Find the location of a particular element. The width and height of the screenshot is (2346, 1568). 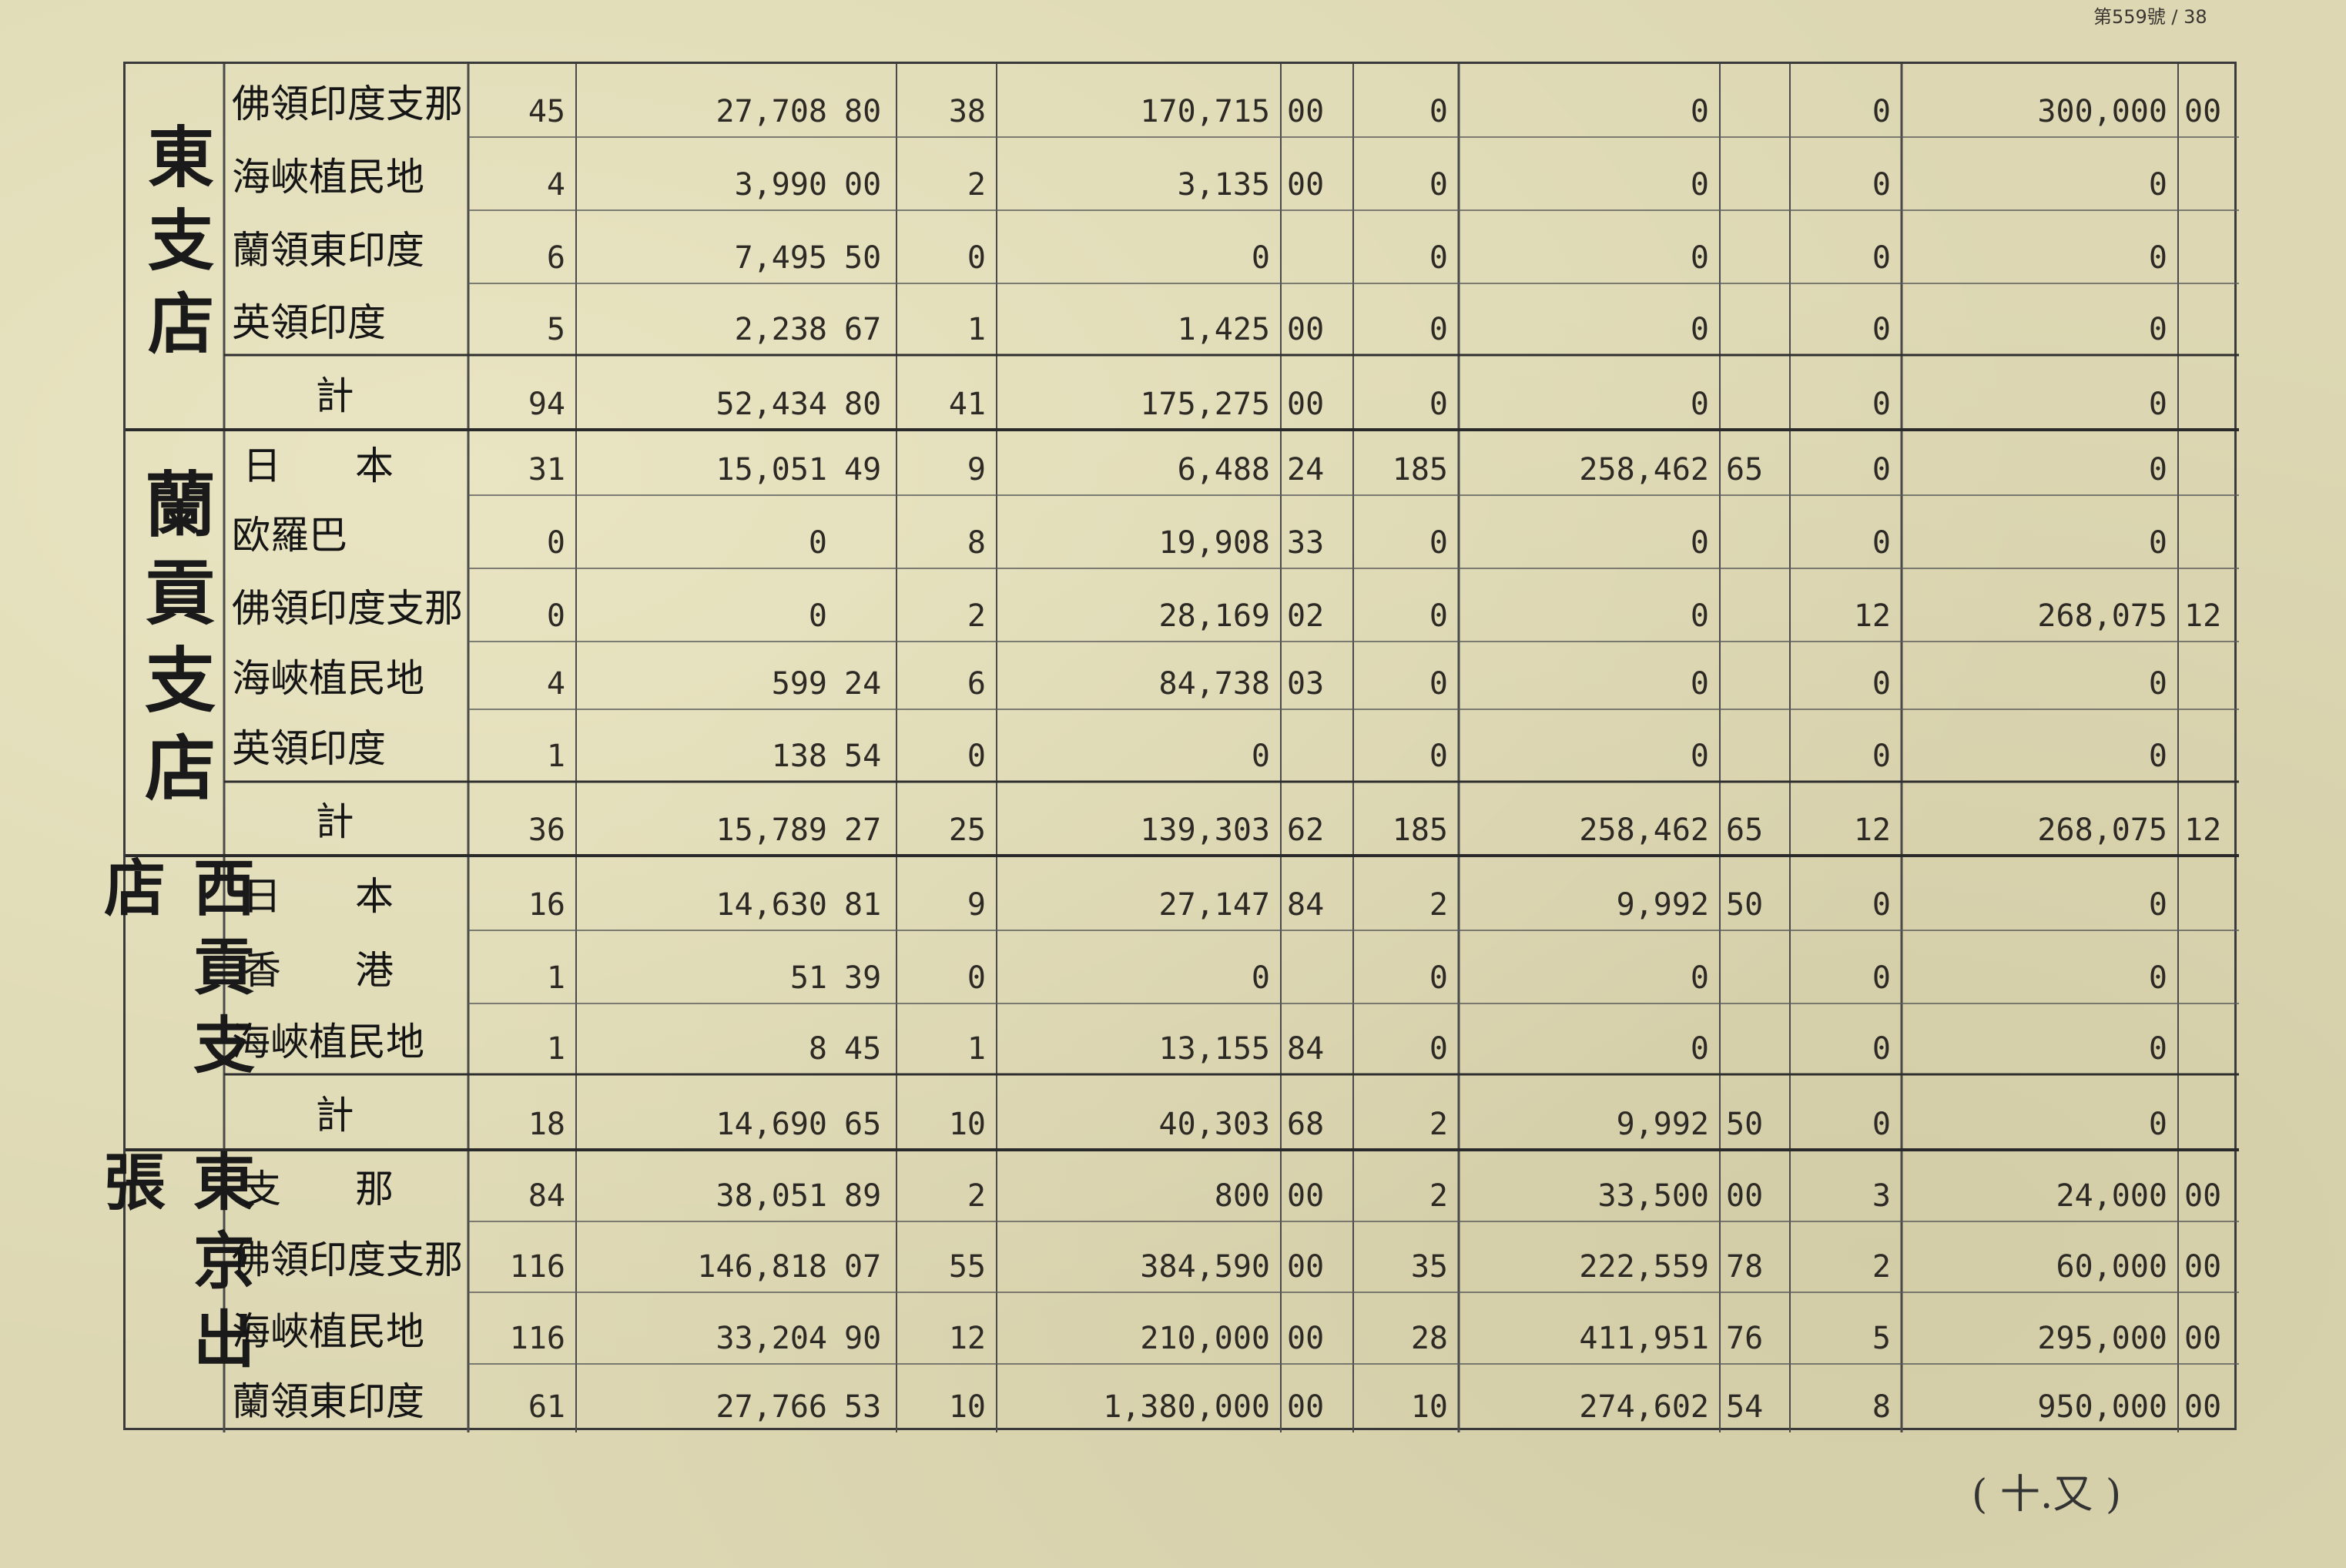

figure-cell: 60,000 is located at coordinates (2112, 1267).